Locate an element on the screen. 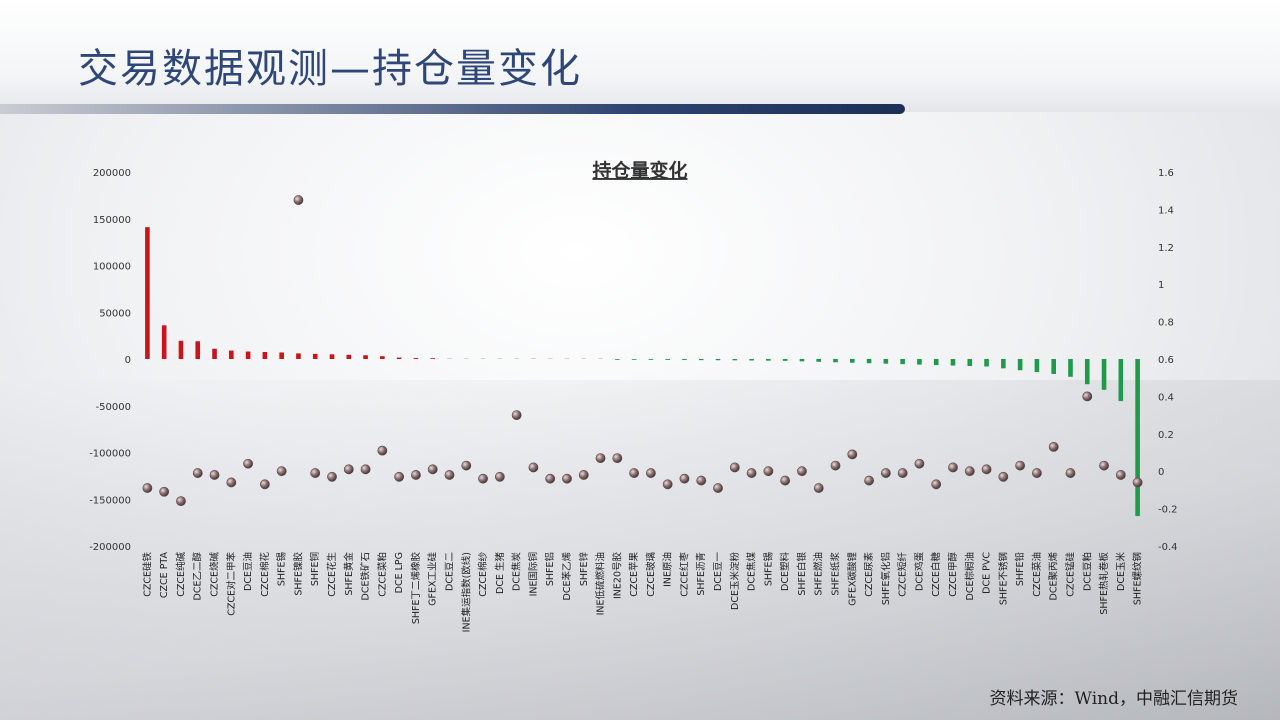 The width and height of the screenshot is (1280, 720). category-label: SHFE黄金 is located at coordinates (349, 574).